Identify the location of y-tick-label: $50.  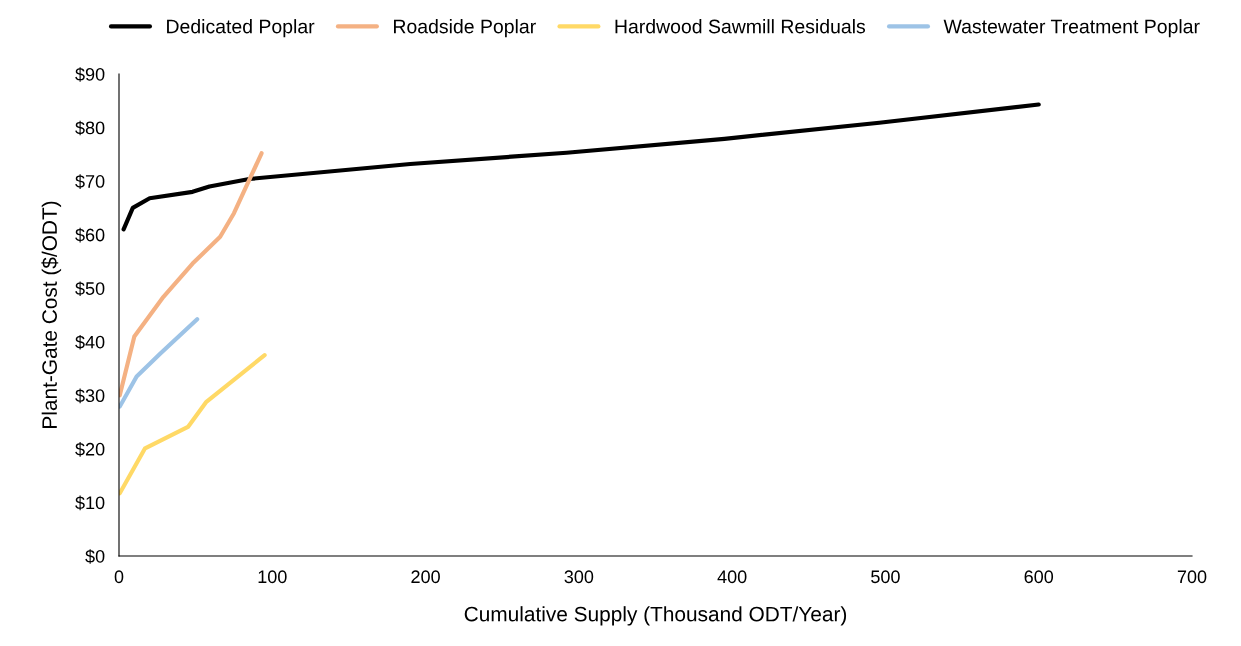
(90, 289).